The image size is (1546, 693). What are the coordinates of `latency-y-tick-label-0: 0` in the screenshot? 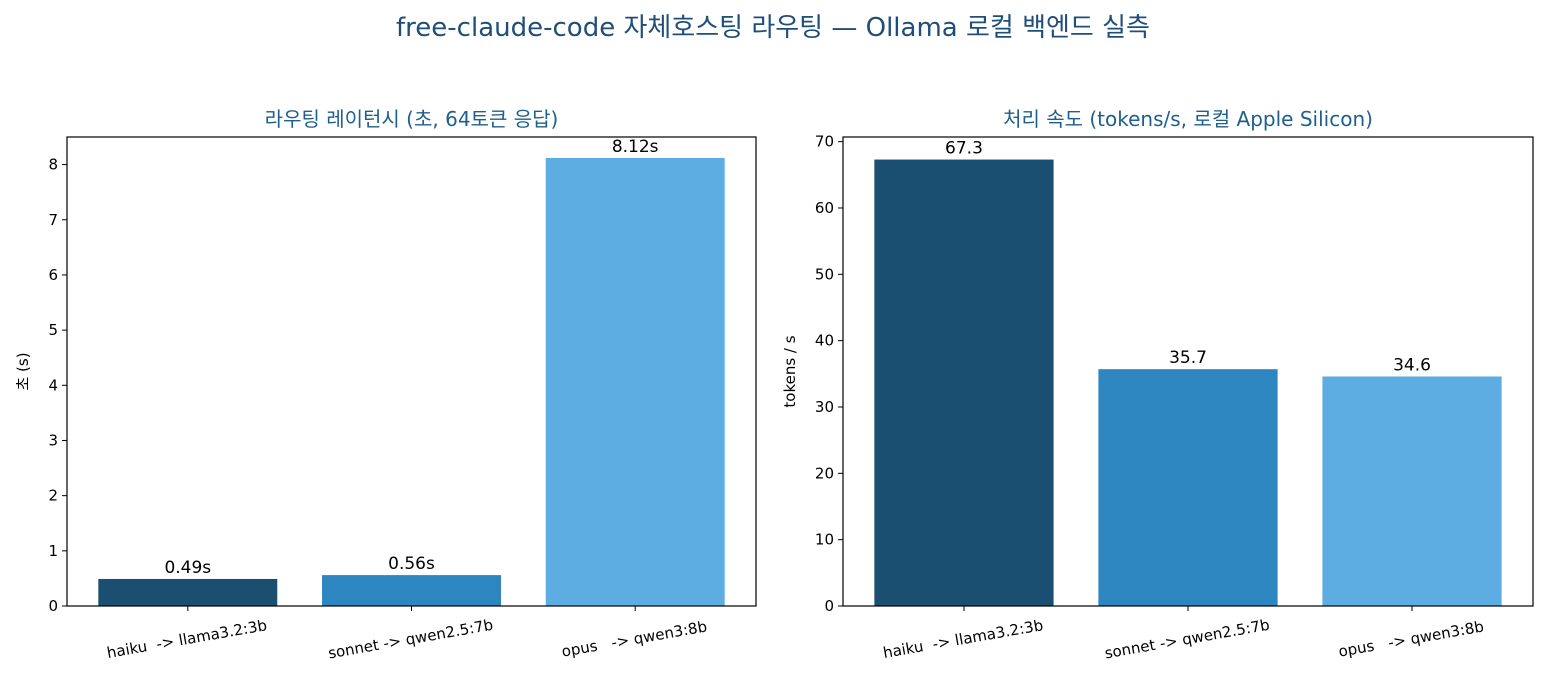 It's located at (53, 606).